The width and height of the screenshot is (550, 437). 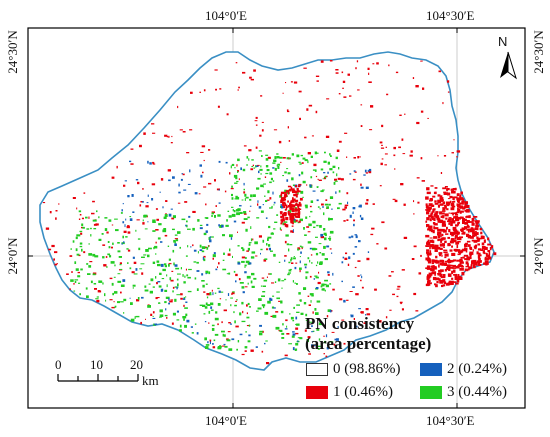 What do you see at coordinates (353, 369) in the screenshot?
I see `legend-item-0: 0 (98.86%)` at bounding box center [353, 369].